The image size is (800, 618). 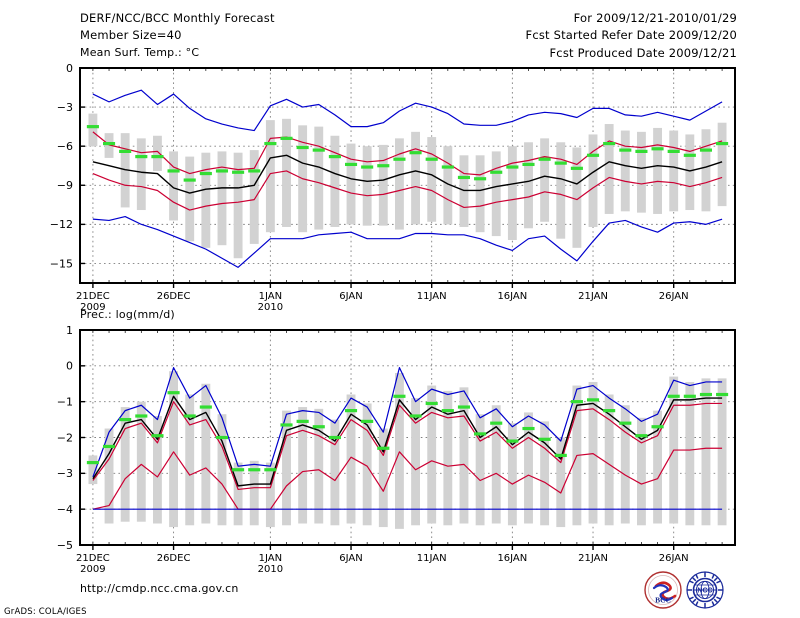 I want to click on surface-temperature-series-upper-quartile, so click(x=407, y=153).